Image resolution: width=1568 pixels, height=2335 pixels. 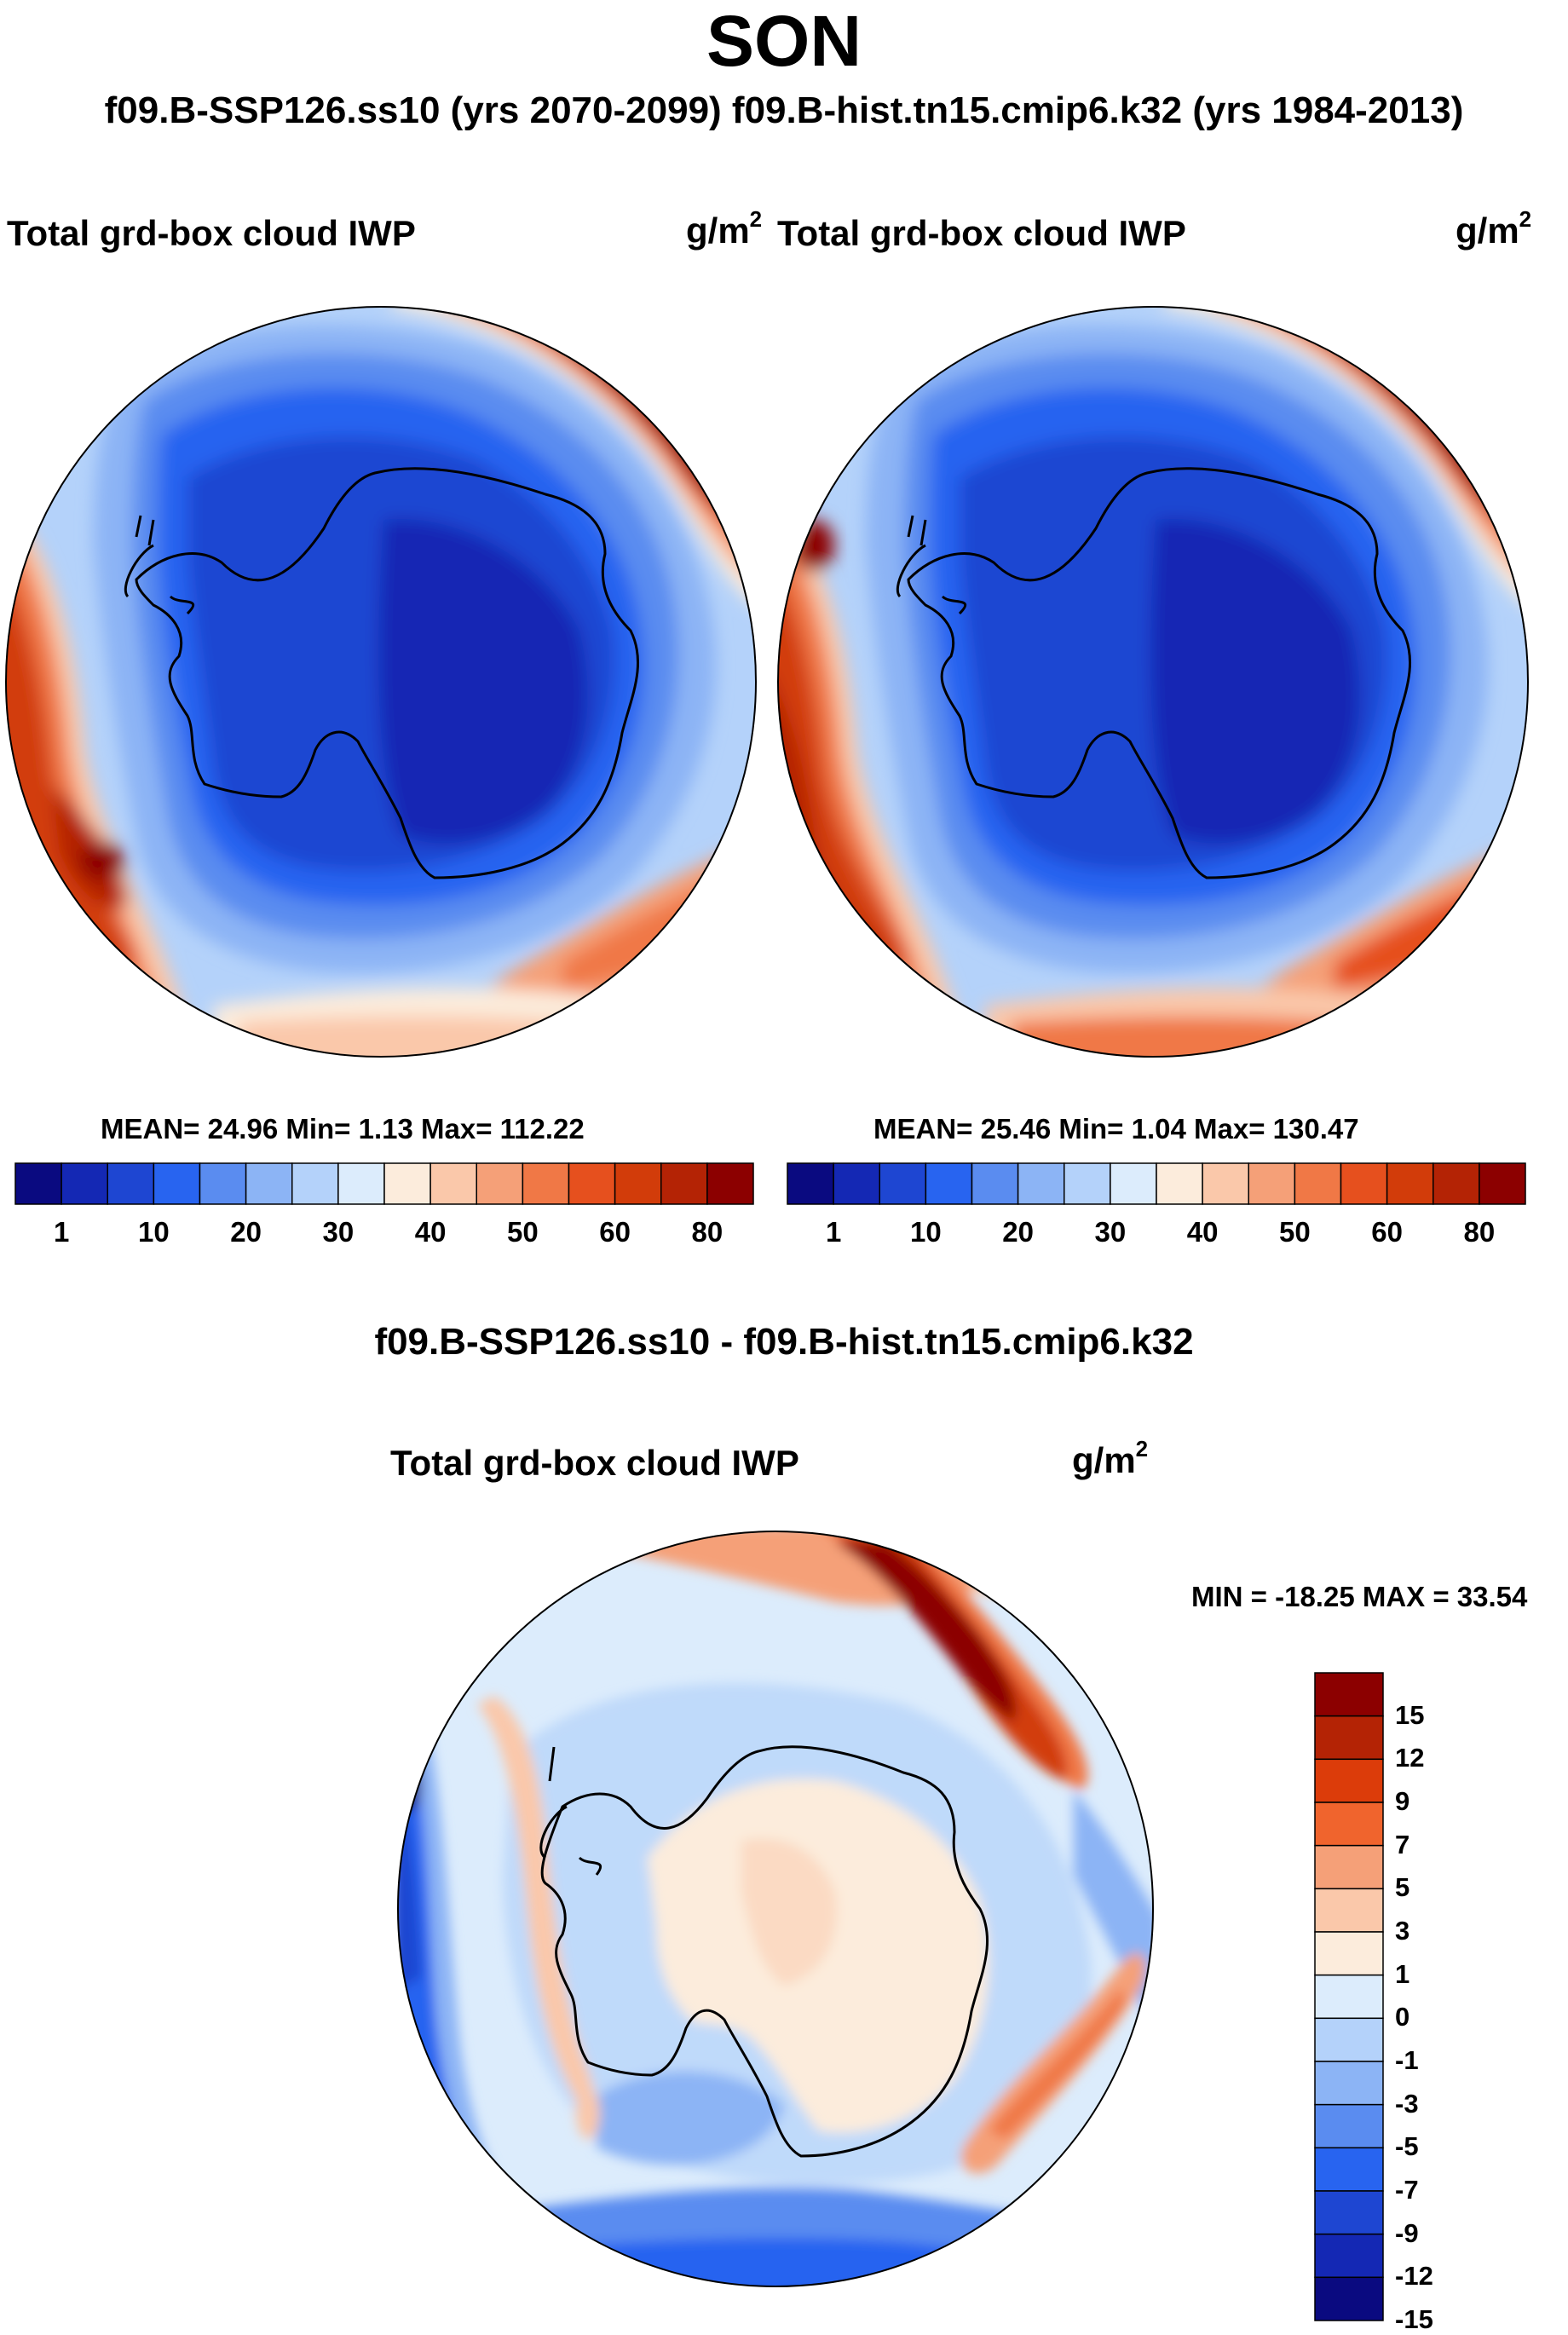 I want to click on colorbar-tick-label: -7, so click(x=1407, y=2190).